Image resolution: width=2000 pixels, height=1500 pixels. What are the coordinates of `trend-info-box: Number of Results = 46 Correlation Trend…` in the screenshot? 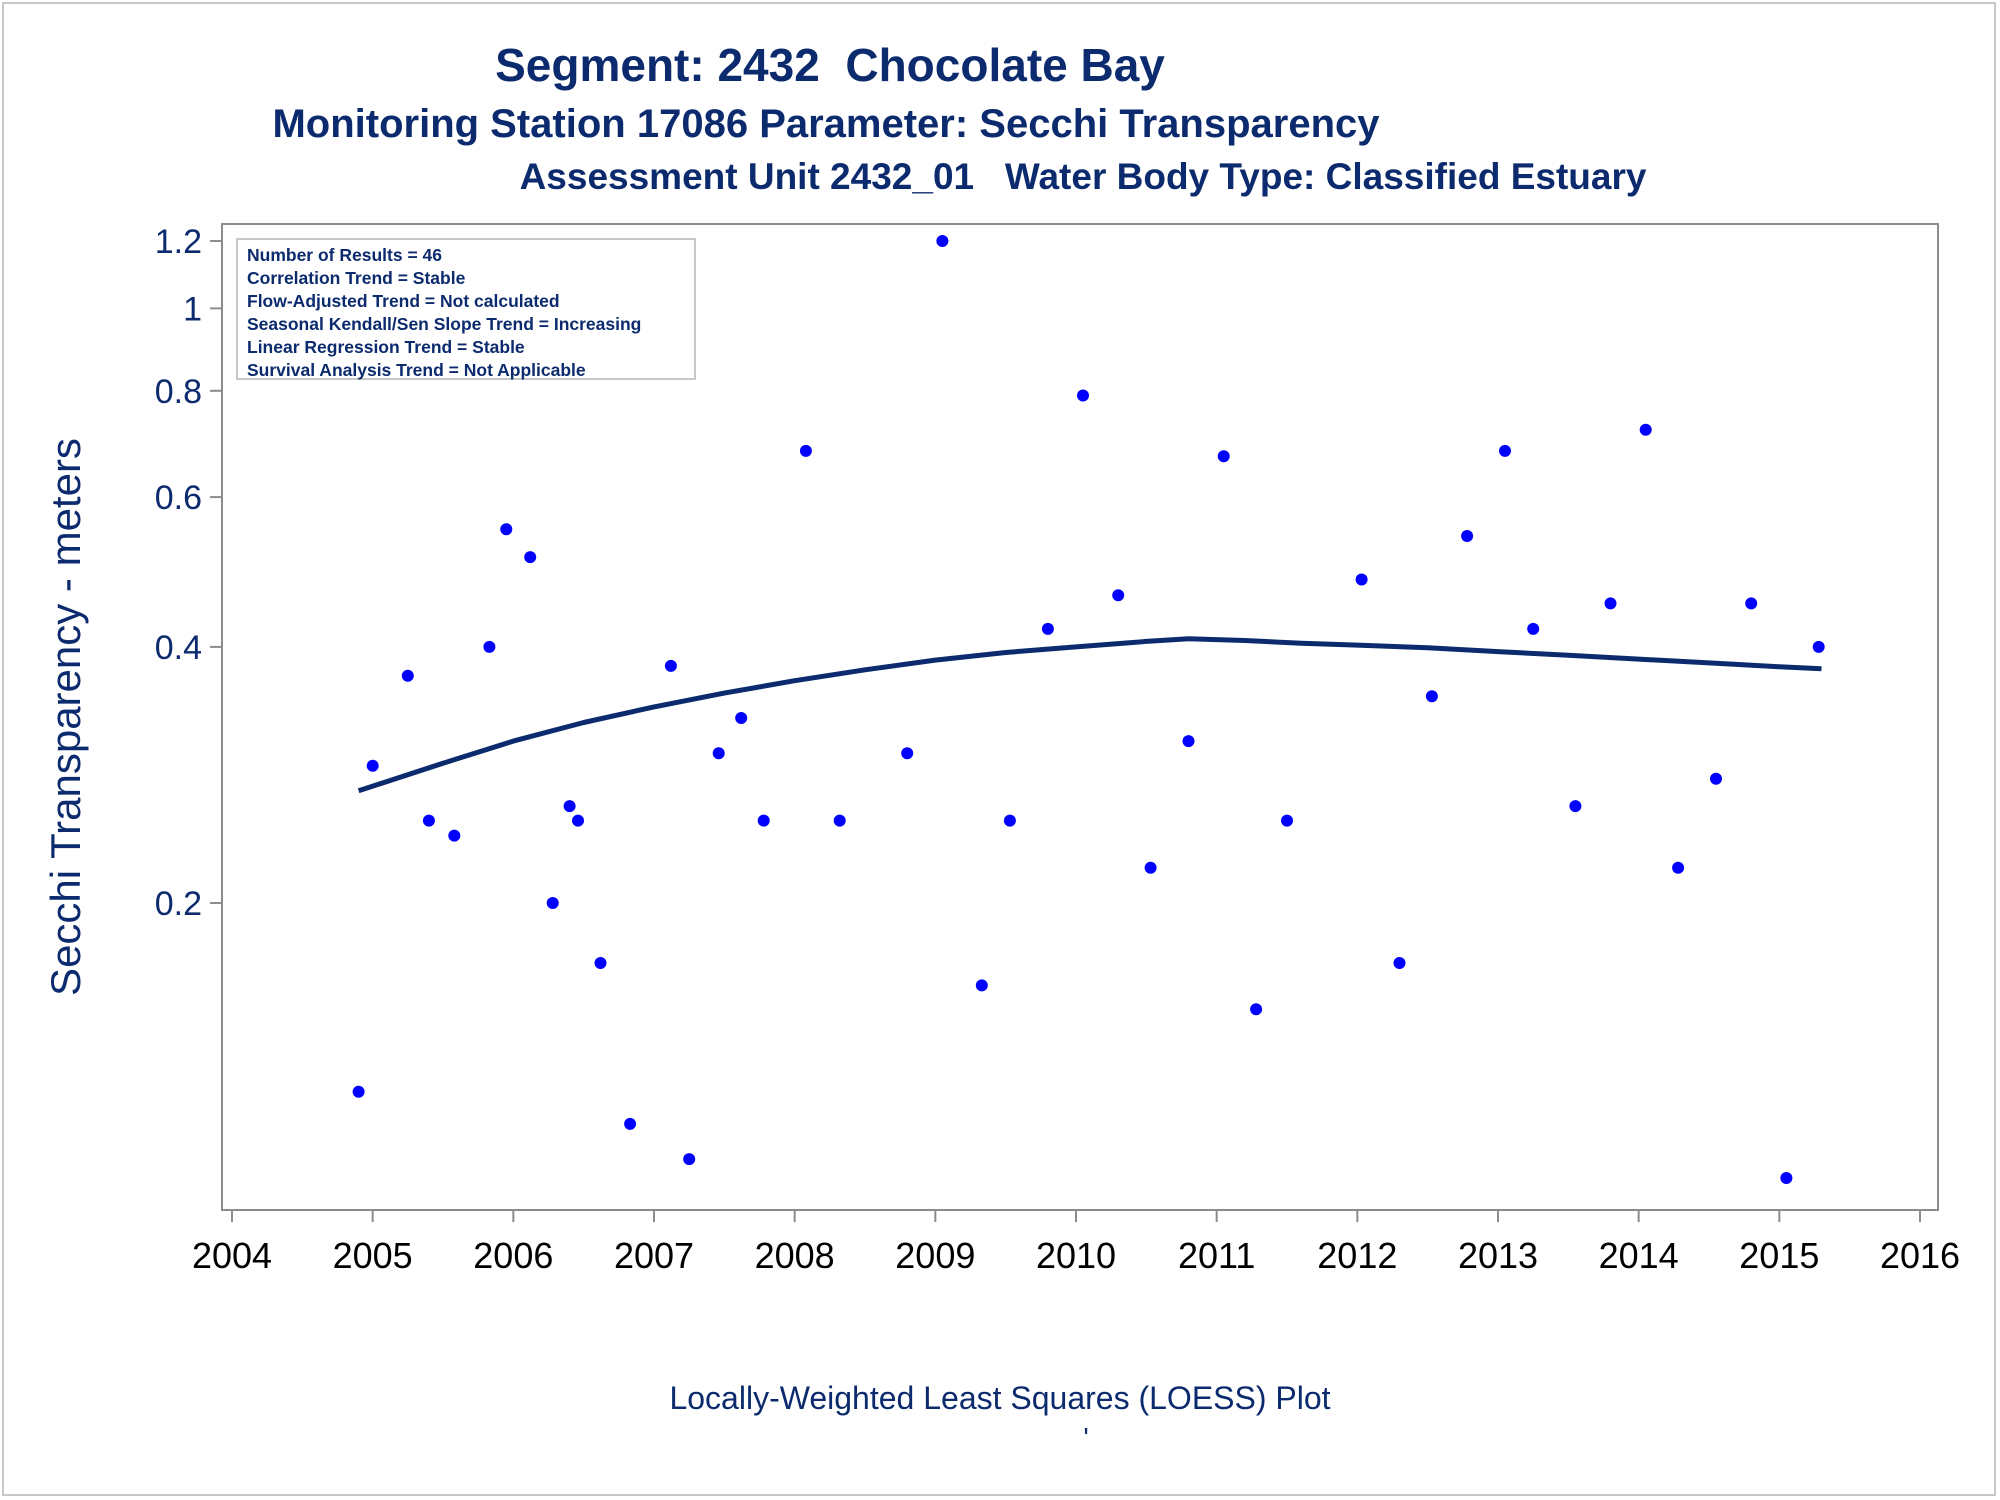 It's located at (466, 309).